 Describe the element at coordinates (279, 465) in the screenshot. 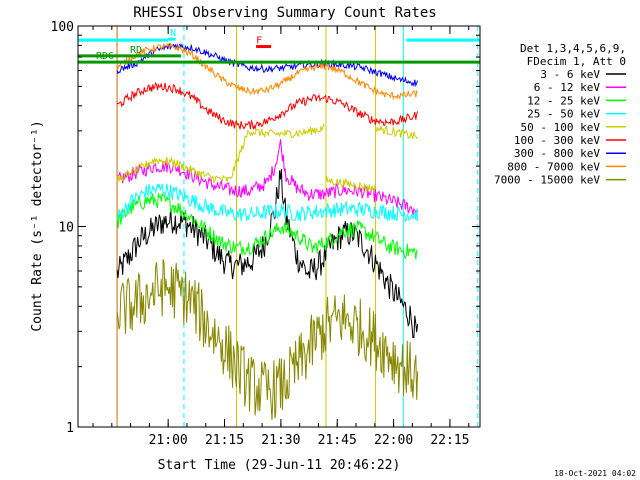

I see `x-axis-label: Start Time (29-Jun-11 20:46:22)` at that location.